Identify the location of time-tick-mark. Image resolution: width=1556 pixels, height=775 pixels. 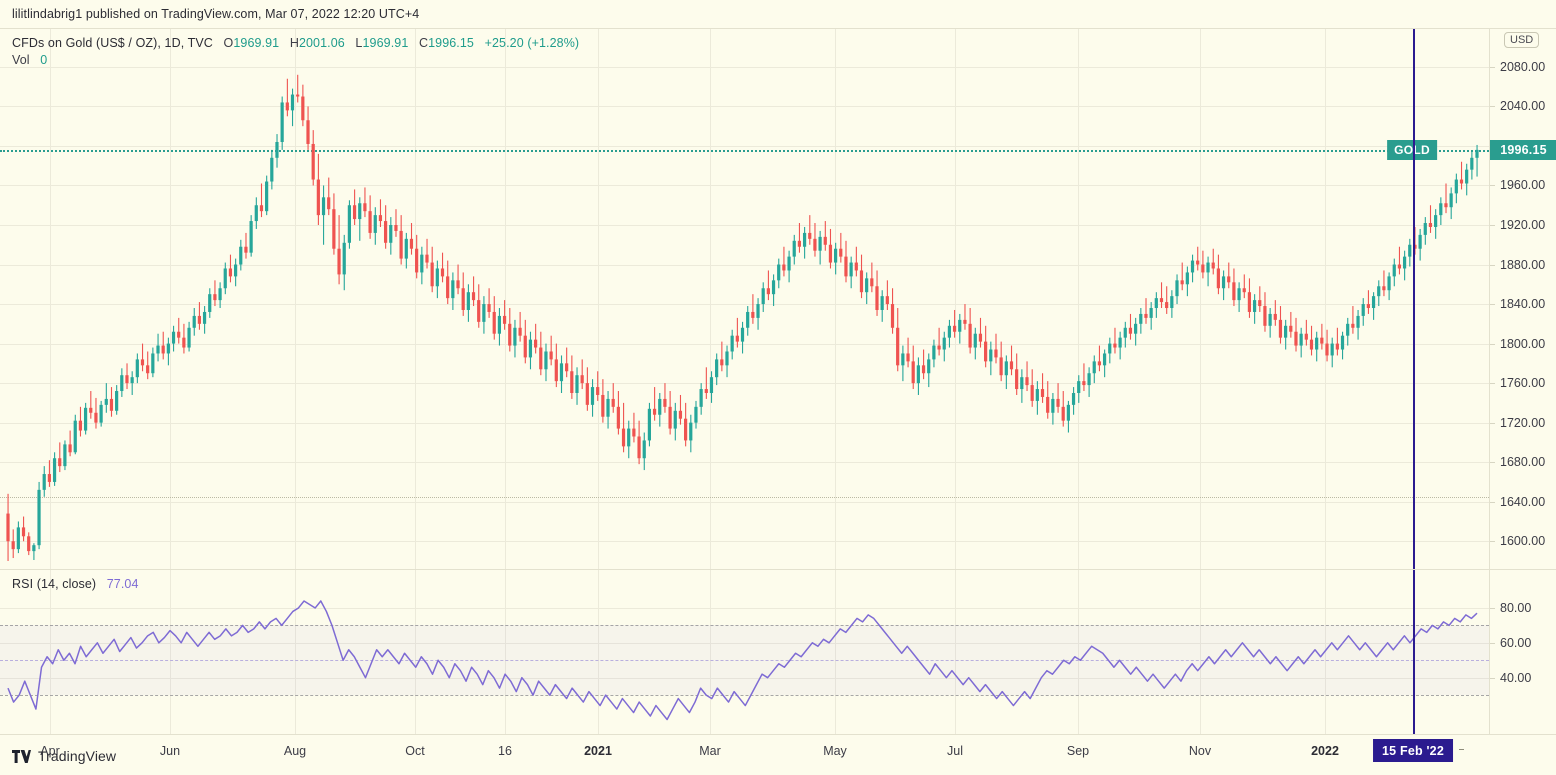
(1461, 749).